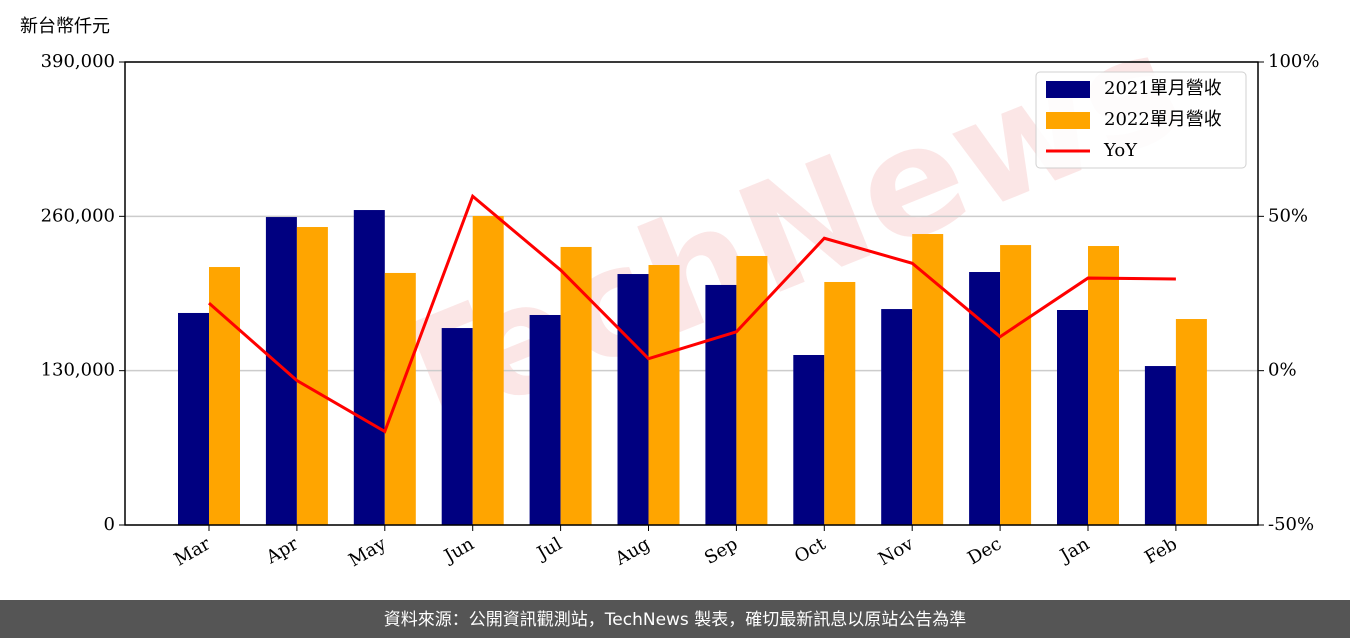 Image resolution: width=1350 pixels, height=642 pixels. Describe the element at coordinates (1291, 524) in the screenshot. I see `y2-tick-label: -50%` at that location.